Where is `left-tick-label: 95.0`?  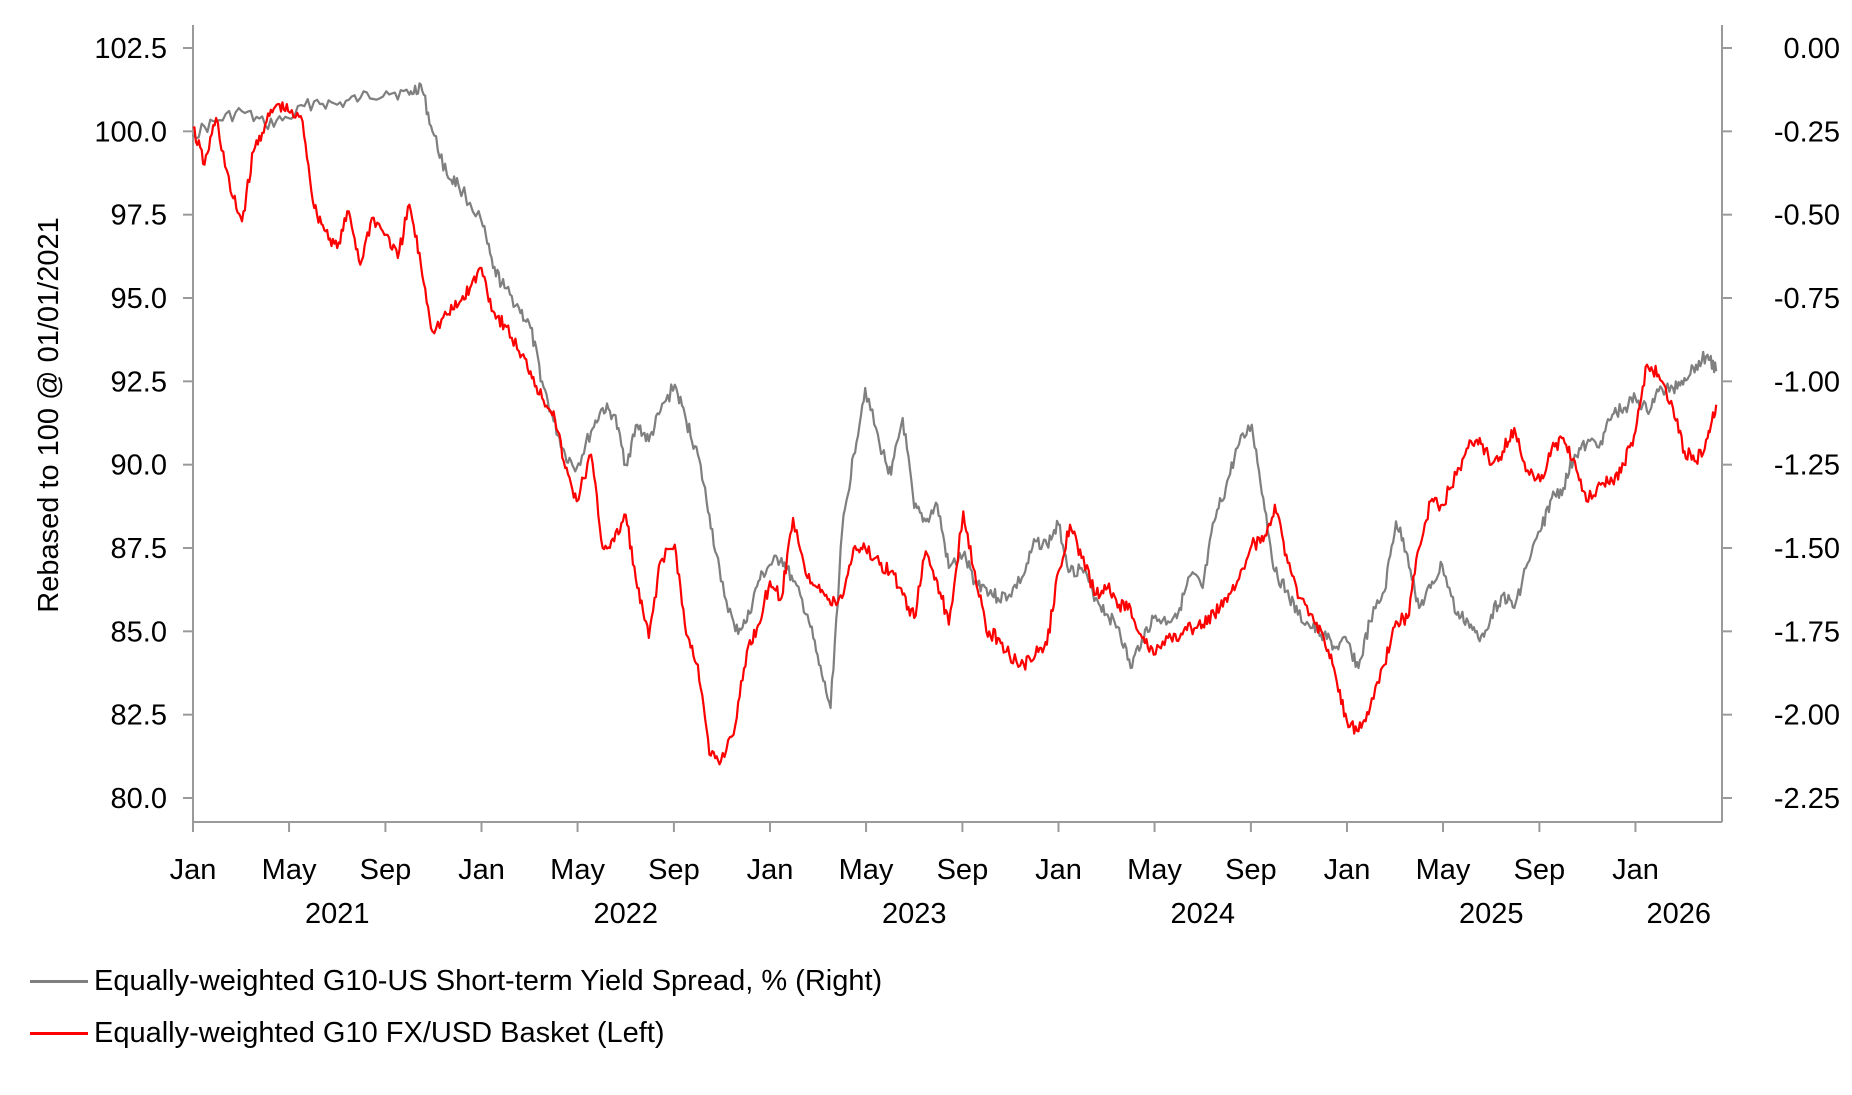 left-tick-label: 95.0 is located at coordinates (139, 299).